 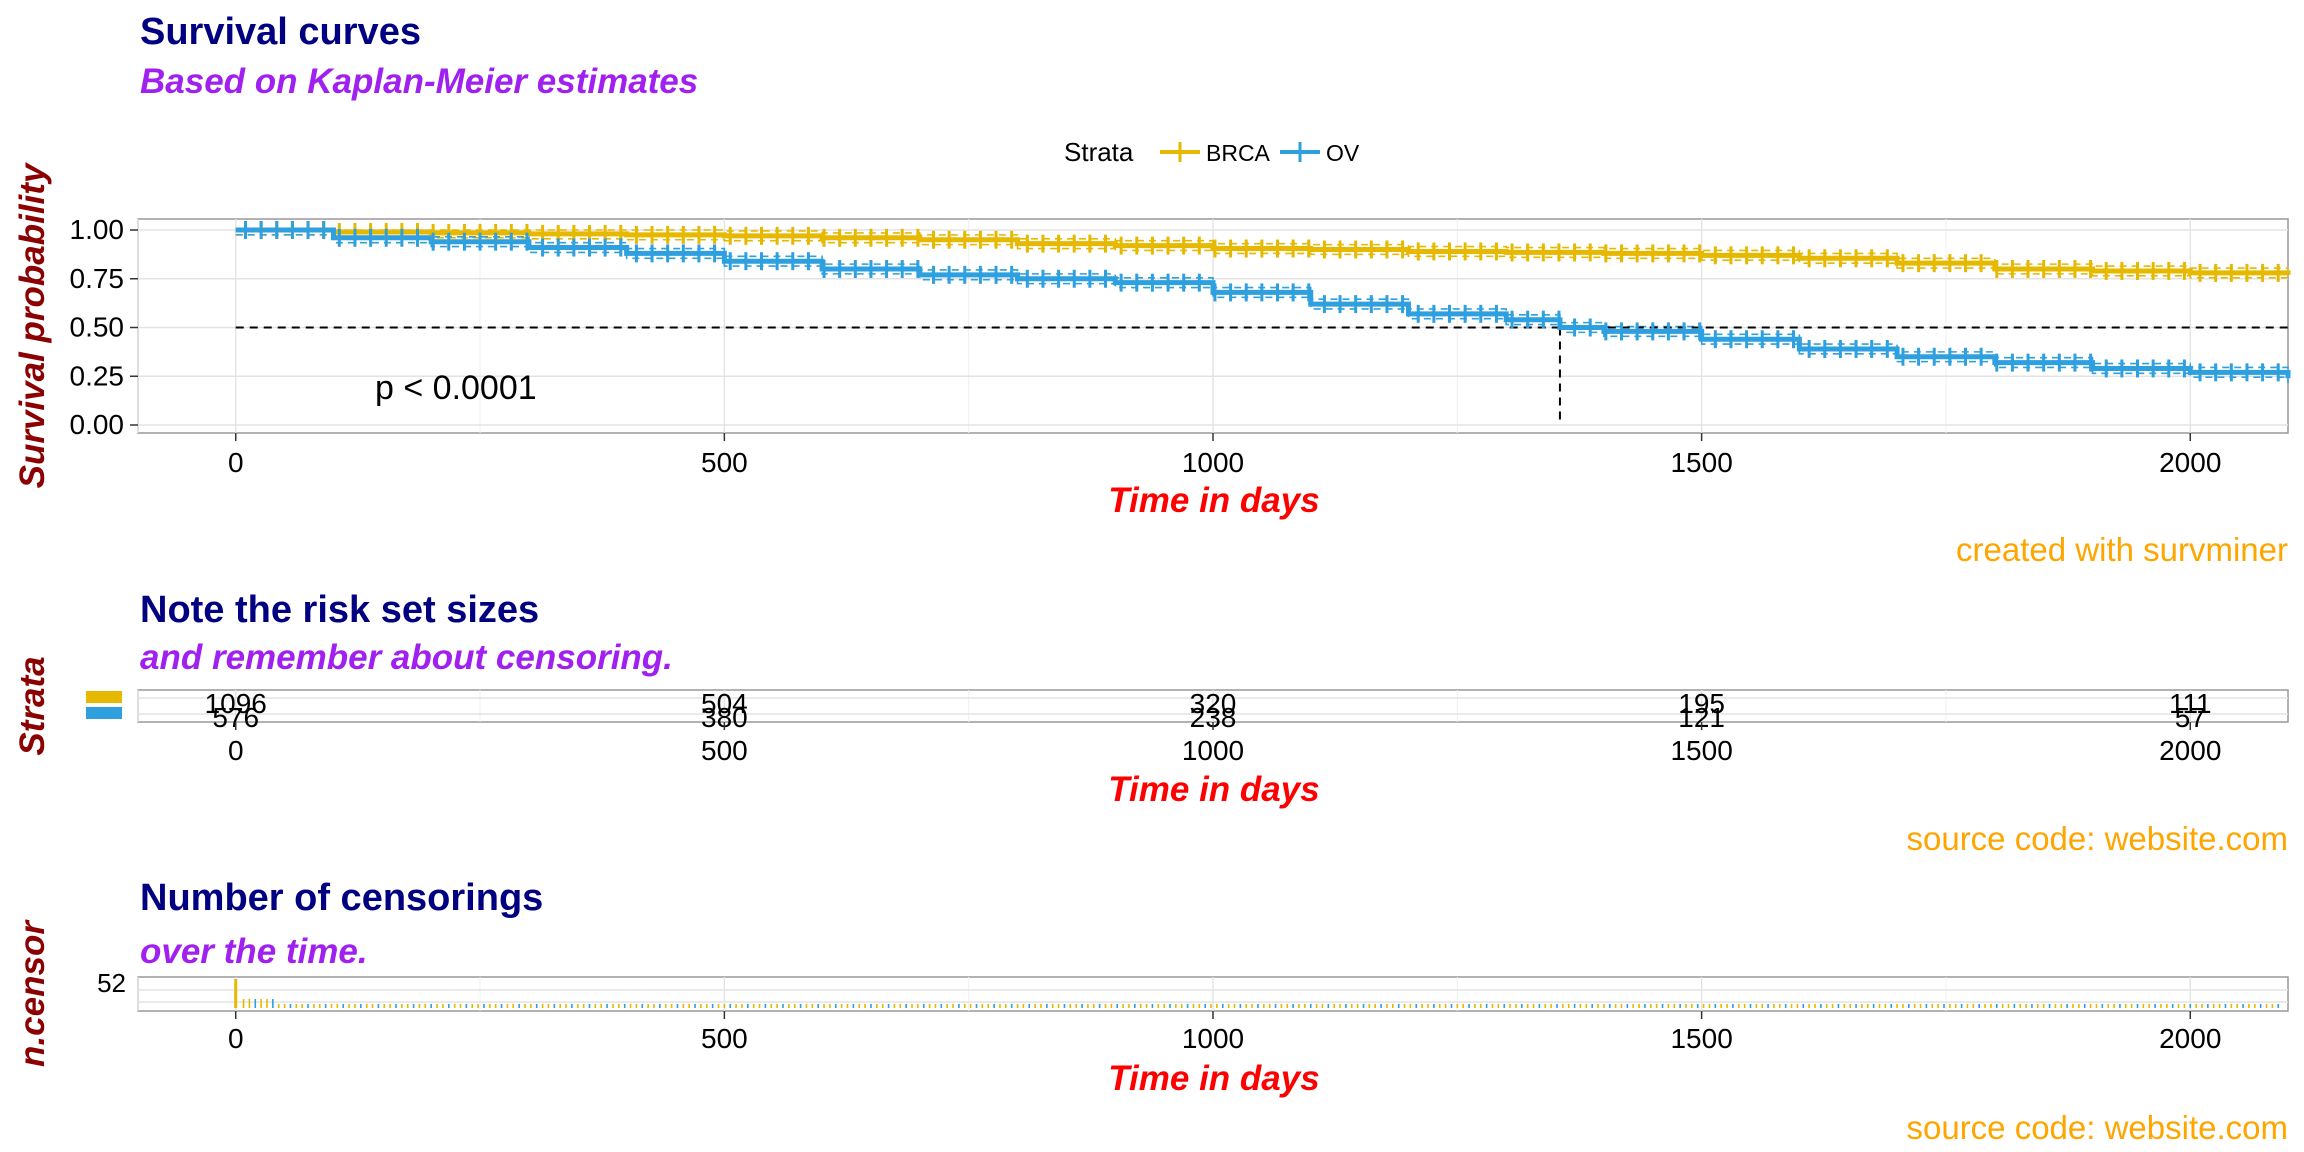 What do you see at coordinates (280, 32) in the screenshot?
I see `survival-title: Survival curves` at bounding box center [280, 32].